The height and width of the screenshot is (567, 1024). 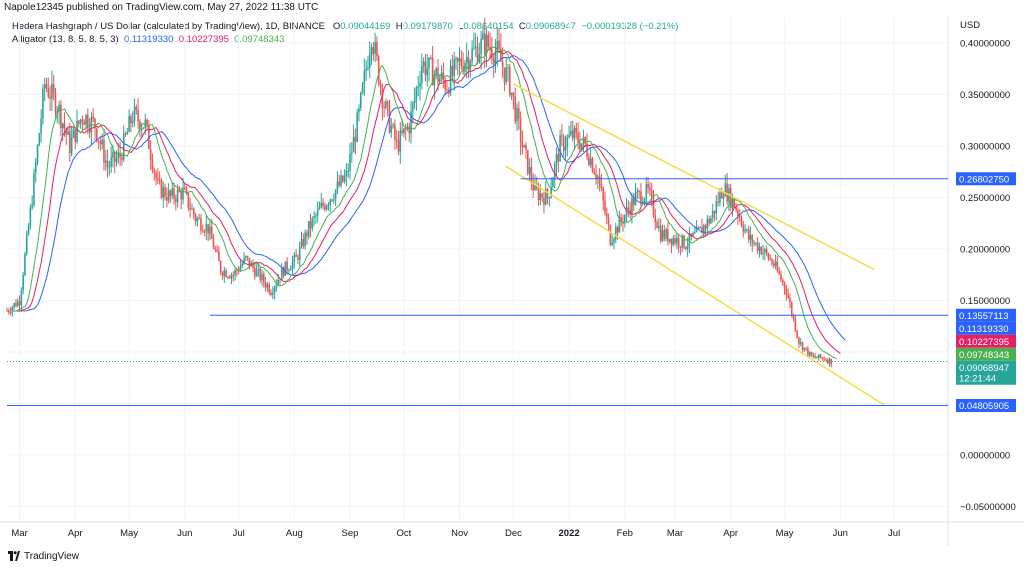 I want to click on change-value: −0.00019328 (−0.21%), so click(x=630, y=26).